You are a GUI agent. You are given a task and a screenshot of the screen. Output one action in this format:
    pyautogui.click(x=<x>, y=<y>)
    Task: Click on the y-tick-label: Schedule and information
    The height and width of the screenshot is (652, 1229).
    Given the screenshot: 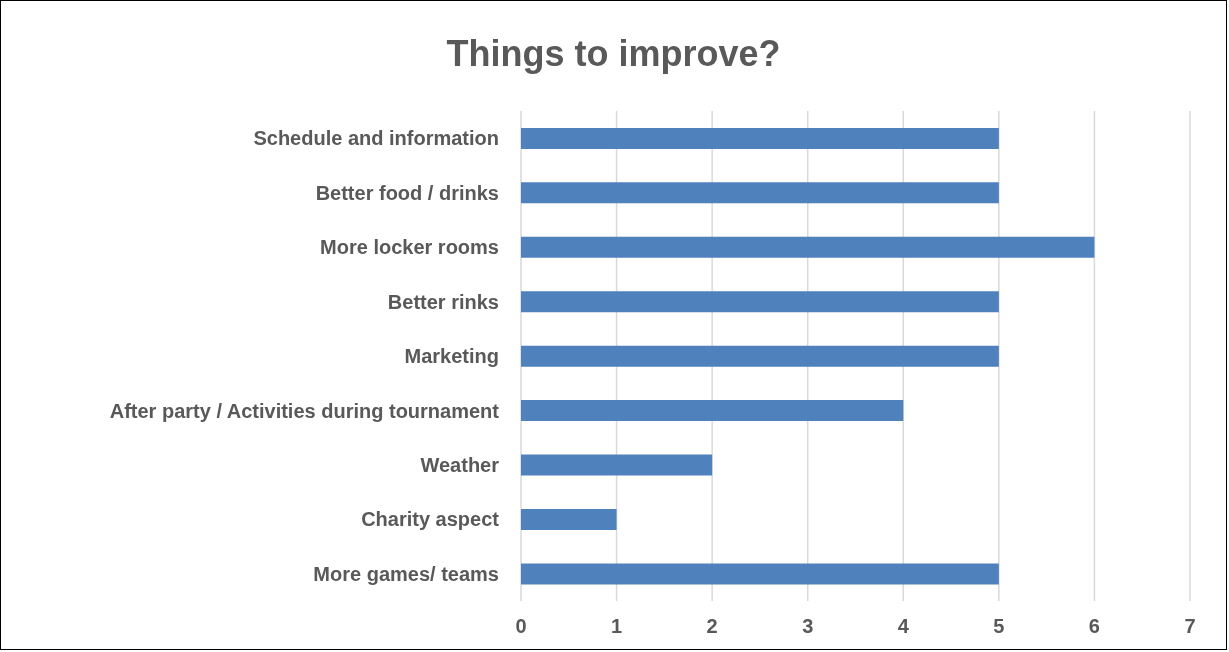 What is the action you would take?
    pyautogui.click(x=376, y=138)
    